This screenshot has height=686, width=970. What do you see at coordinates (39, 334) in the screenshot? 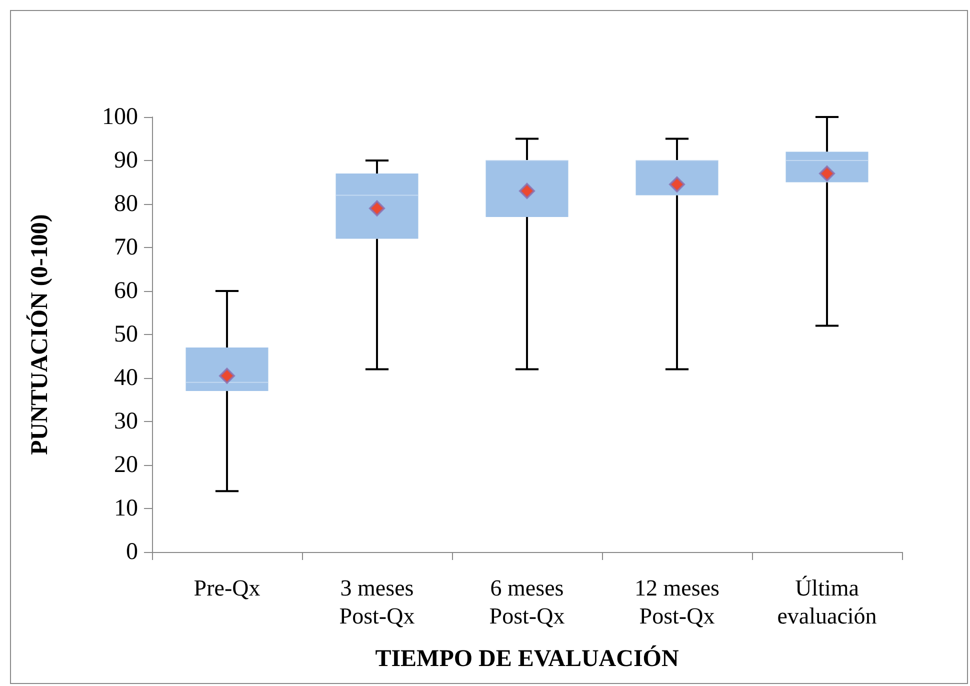
I see `y-axis-title: PUNTUACIÓN (0-100)` at bounding box center [39, 334].